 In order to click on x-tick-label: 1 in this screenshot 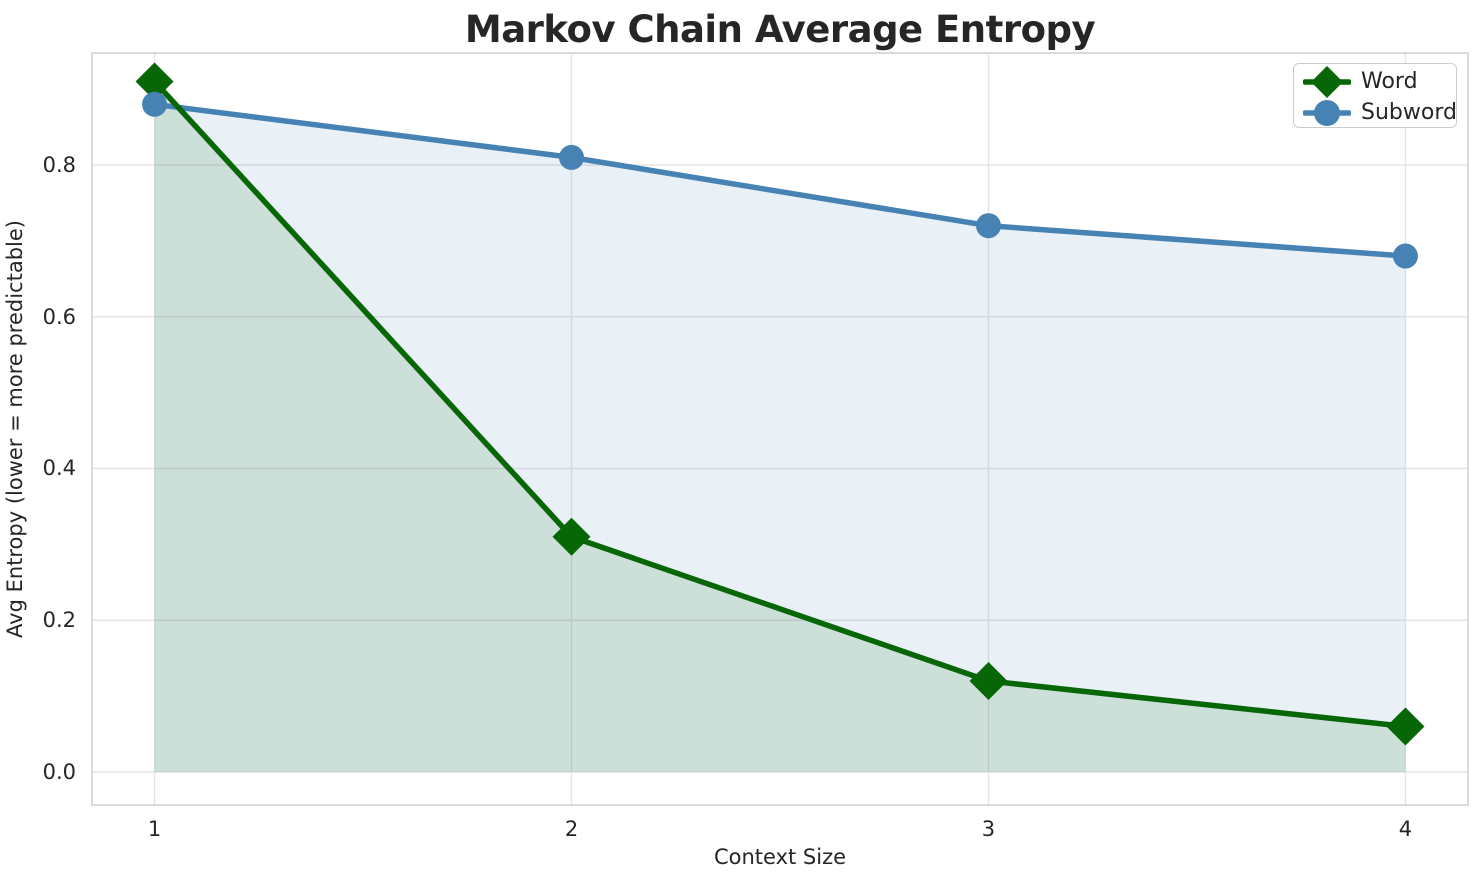, I will do `click(154, 829)`.